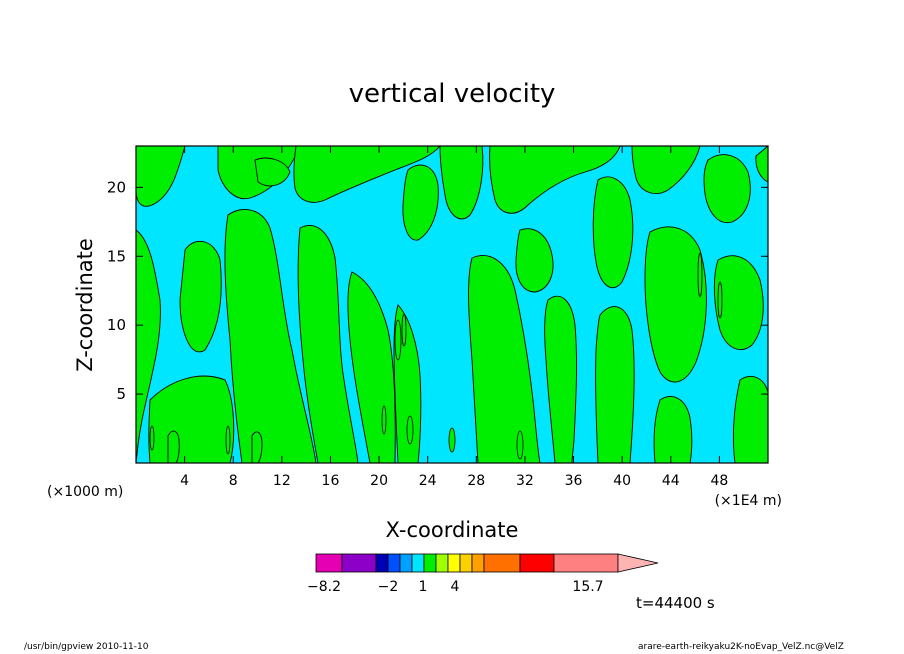 This screenshot has width=904, height=654. I want to click on y-tick-label-3: 20, so click(116, 187).